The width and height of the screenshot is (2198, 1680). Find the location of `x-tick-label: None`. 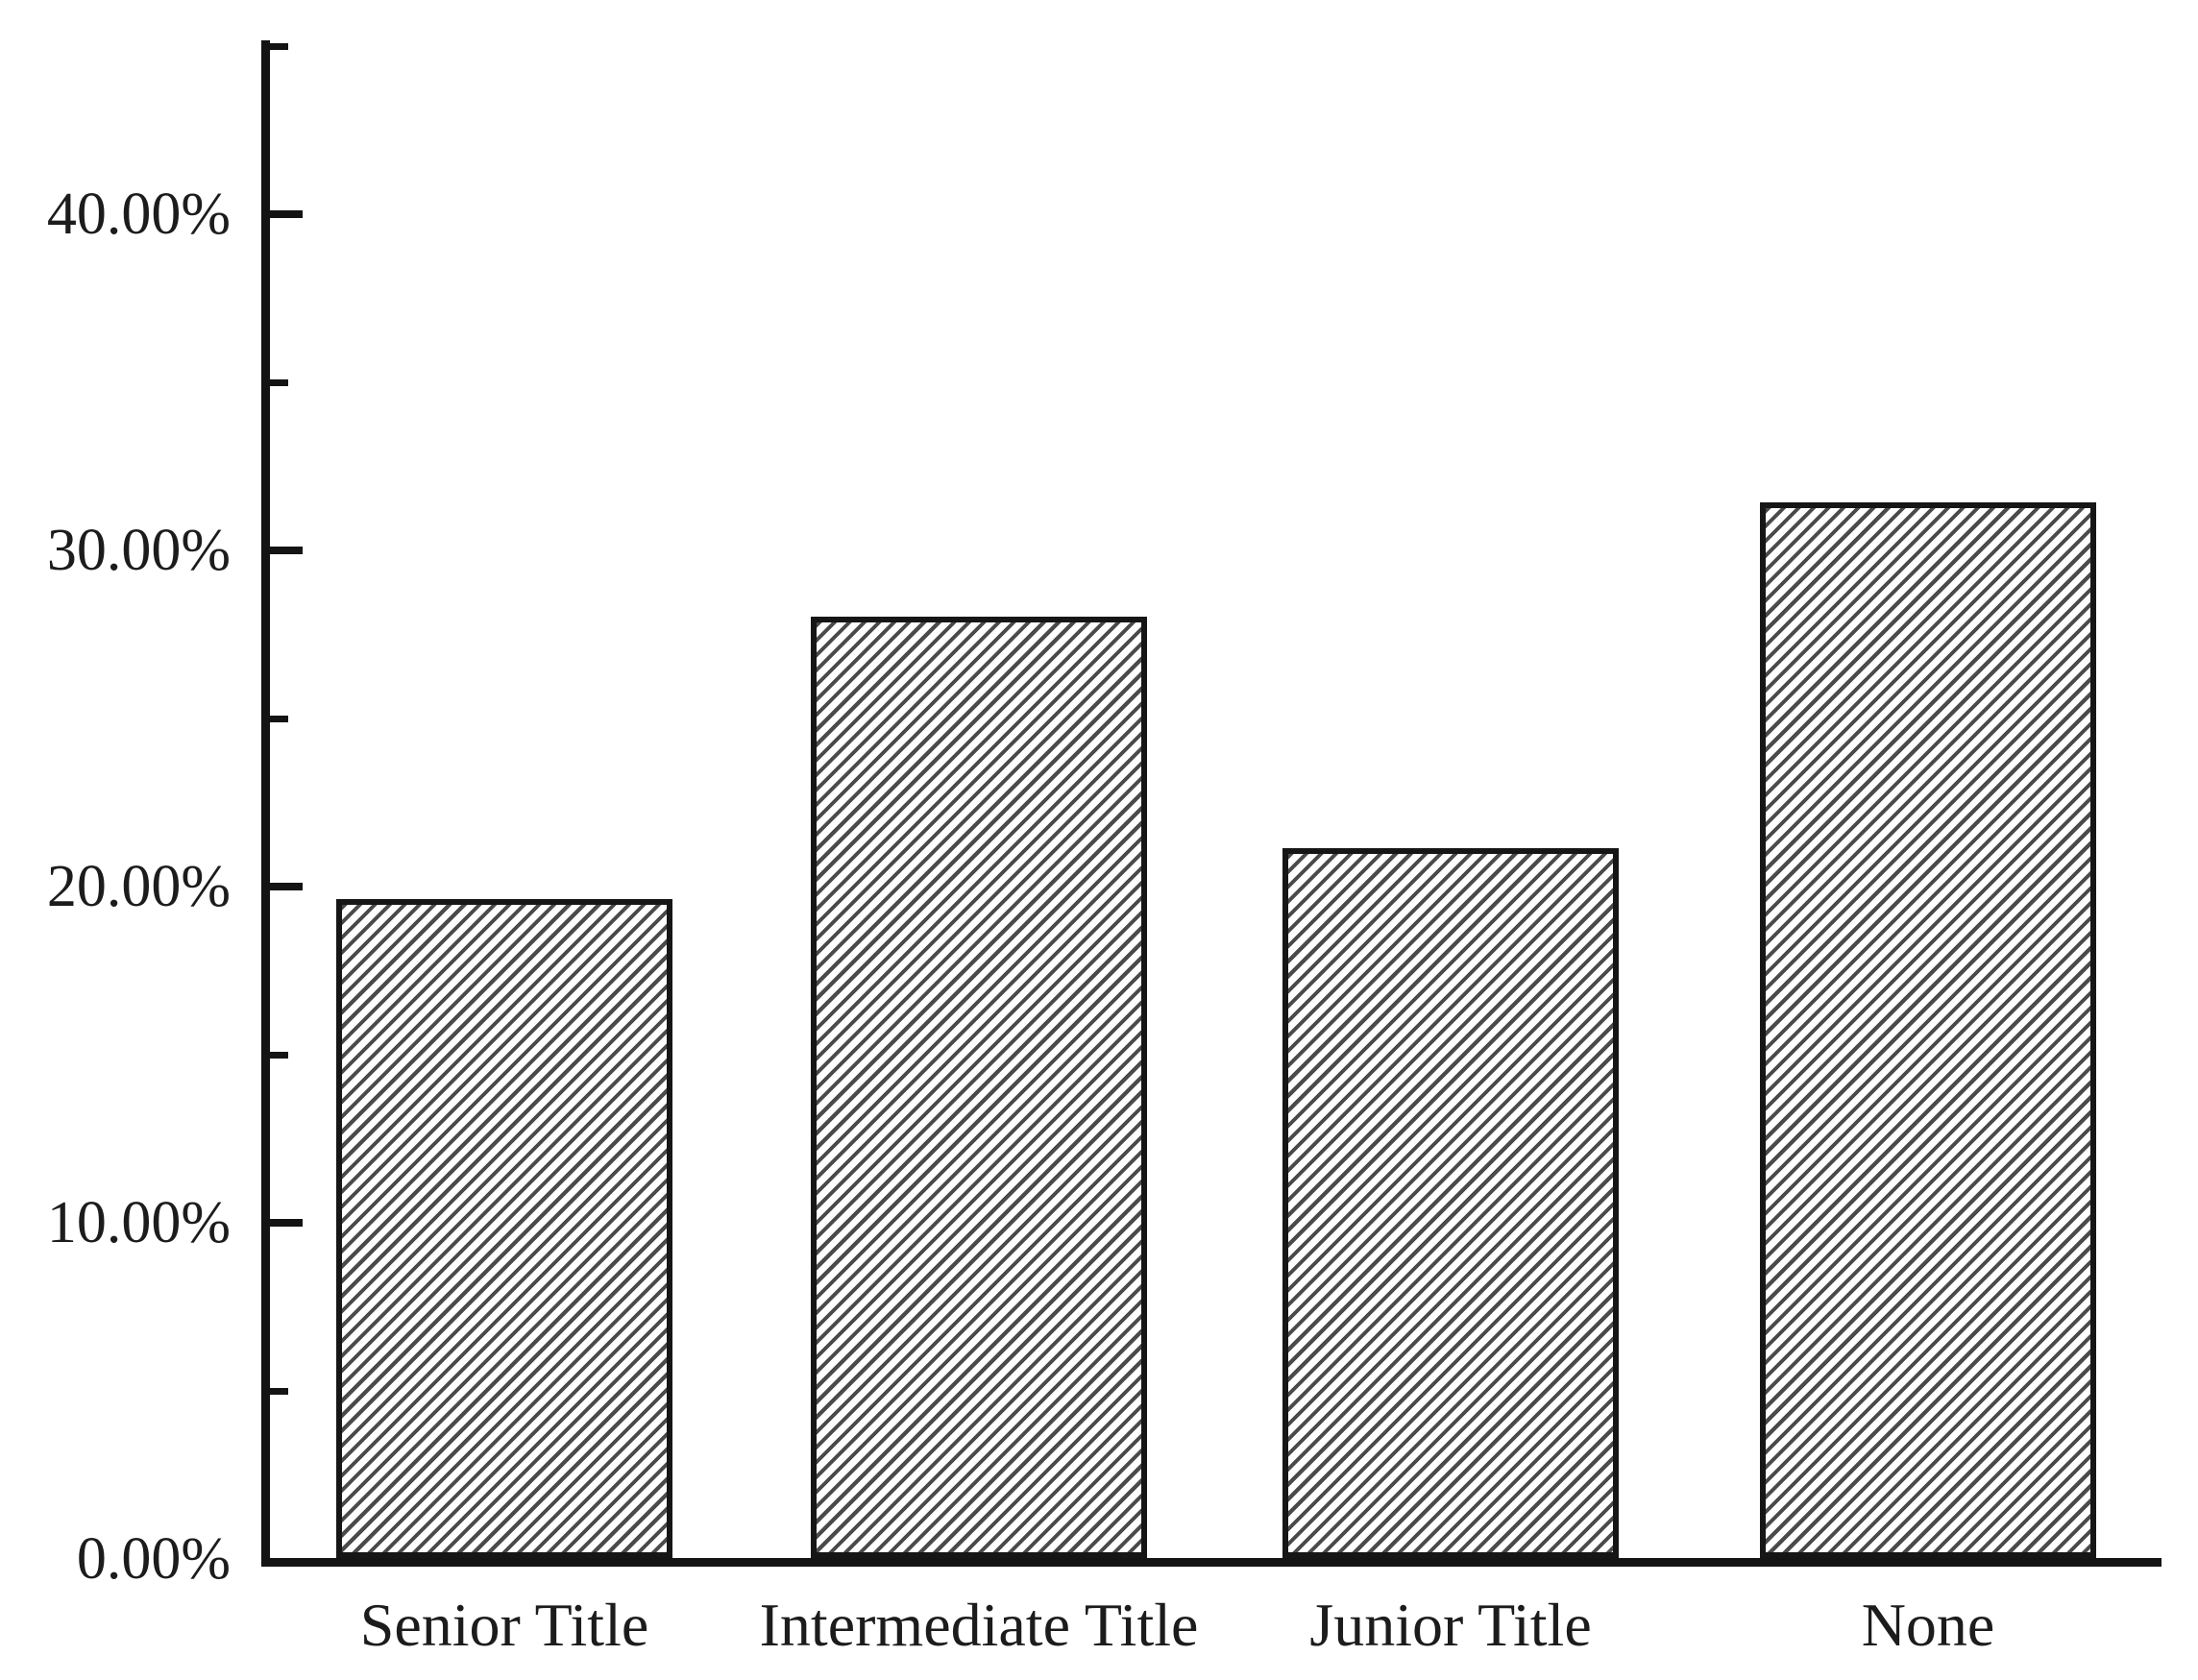

x-tick-label: None is located at coordinates (1928, 1625).